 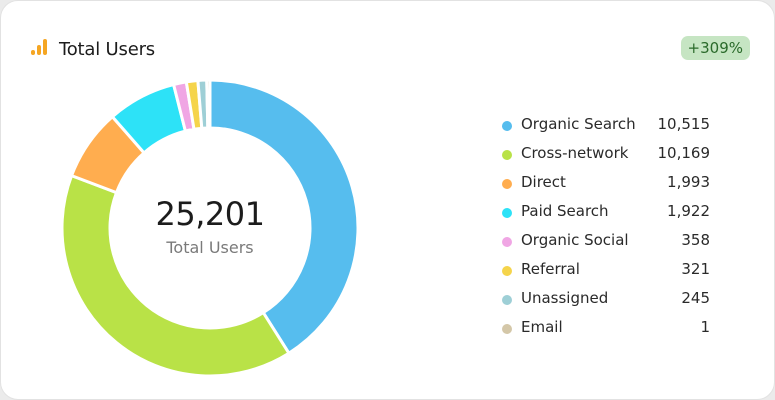 What do you see at coordinates (575, 240) in the screenshot?
I see `legend-label: Organic Social` at bounding box center [575, 240].